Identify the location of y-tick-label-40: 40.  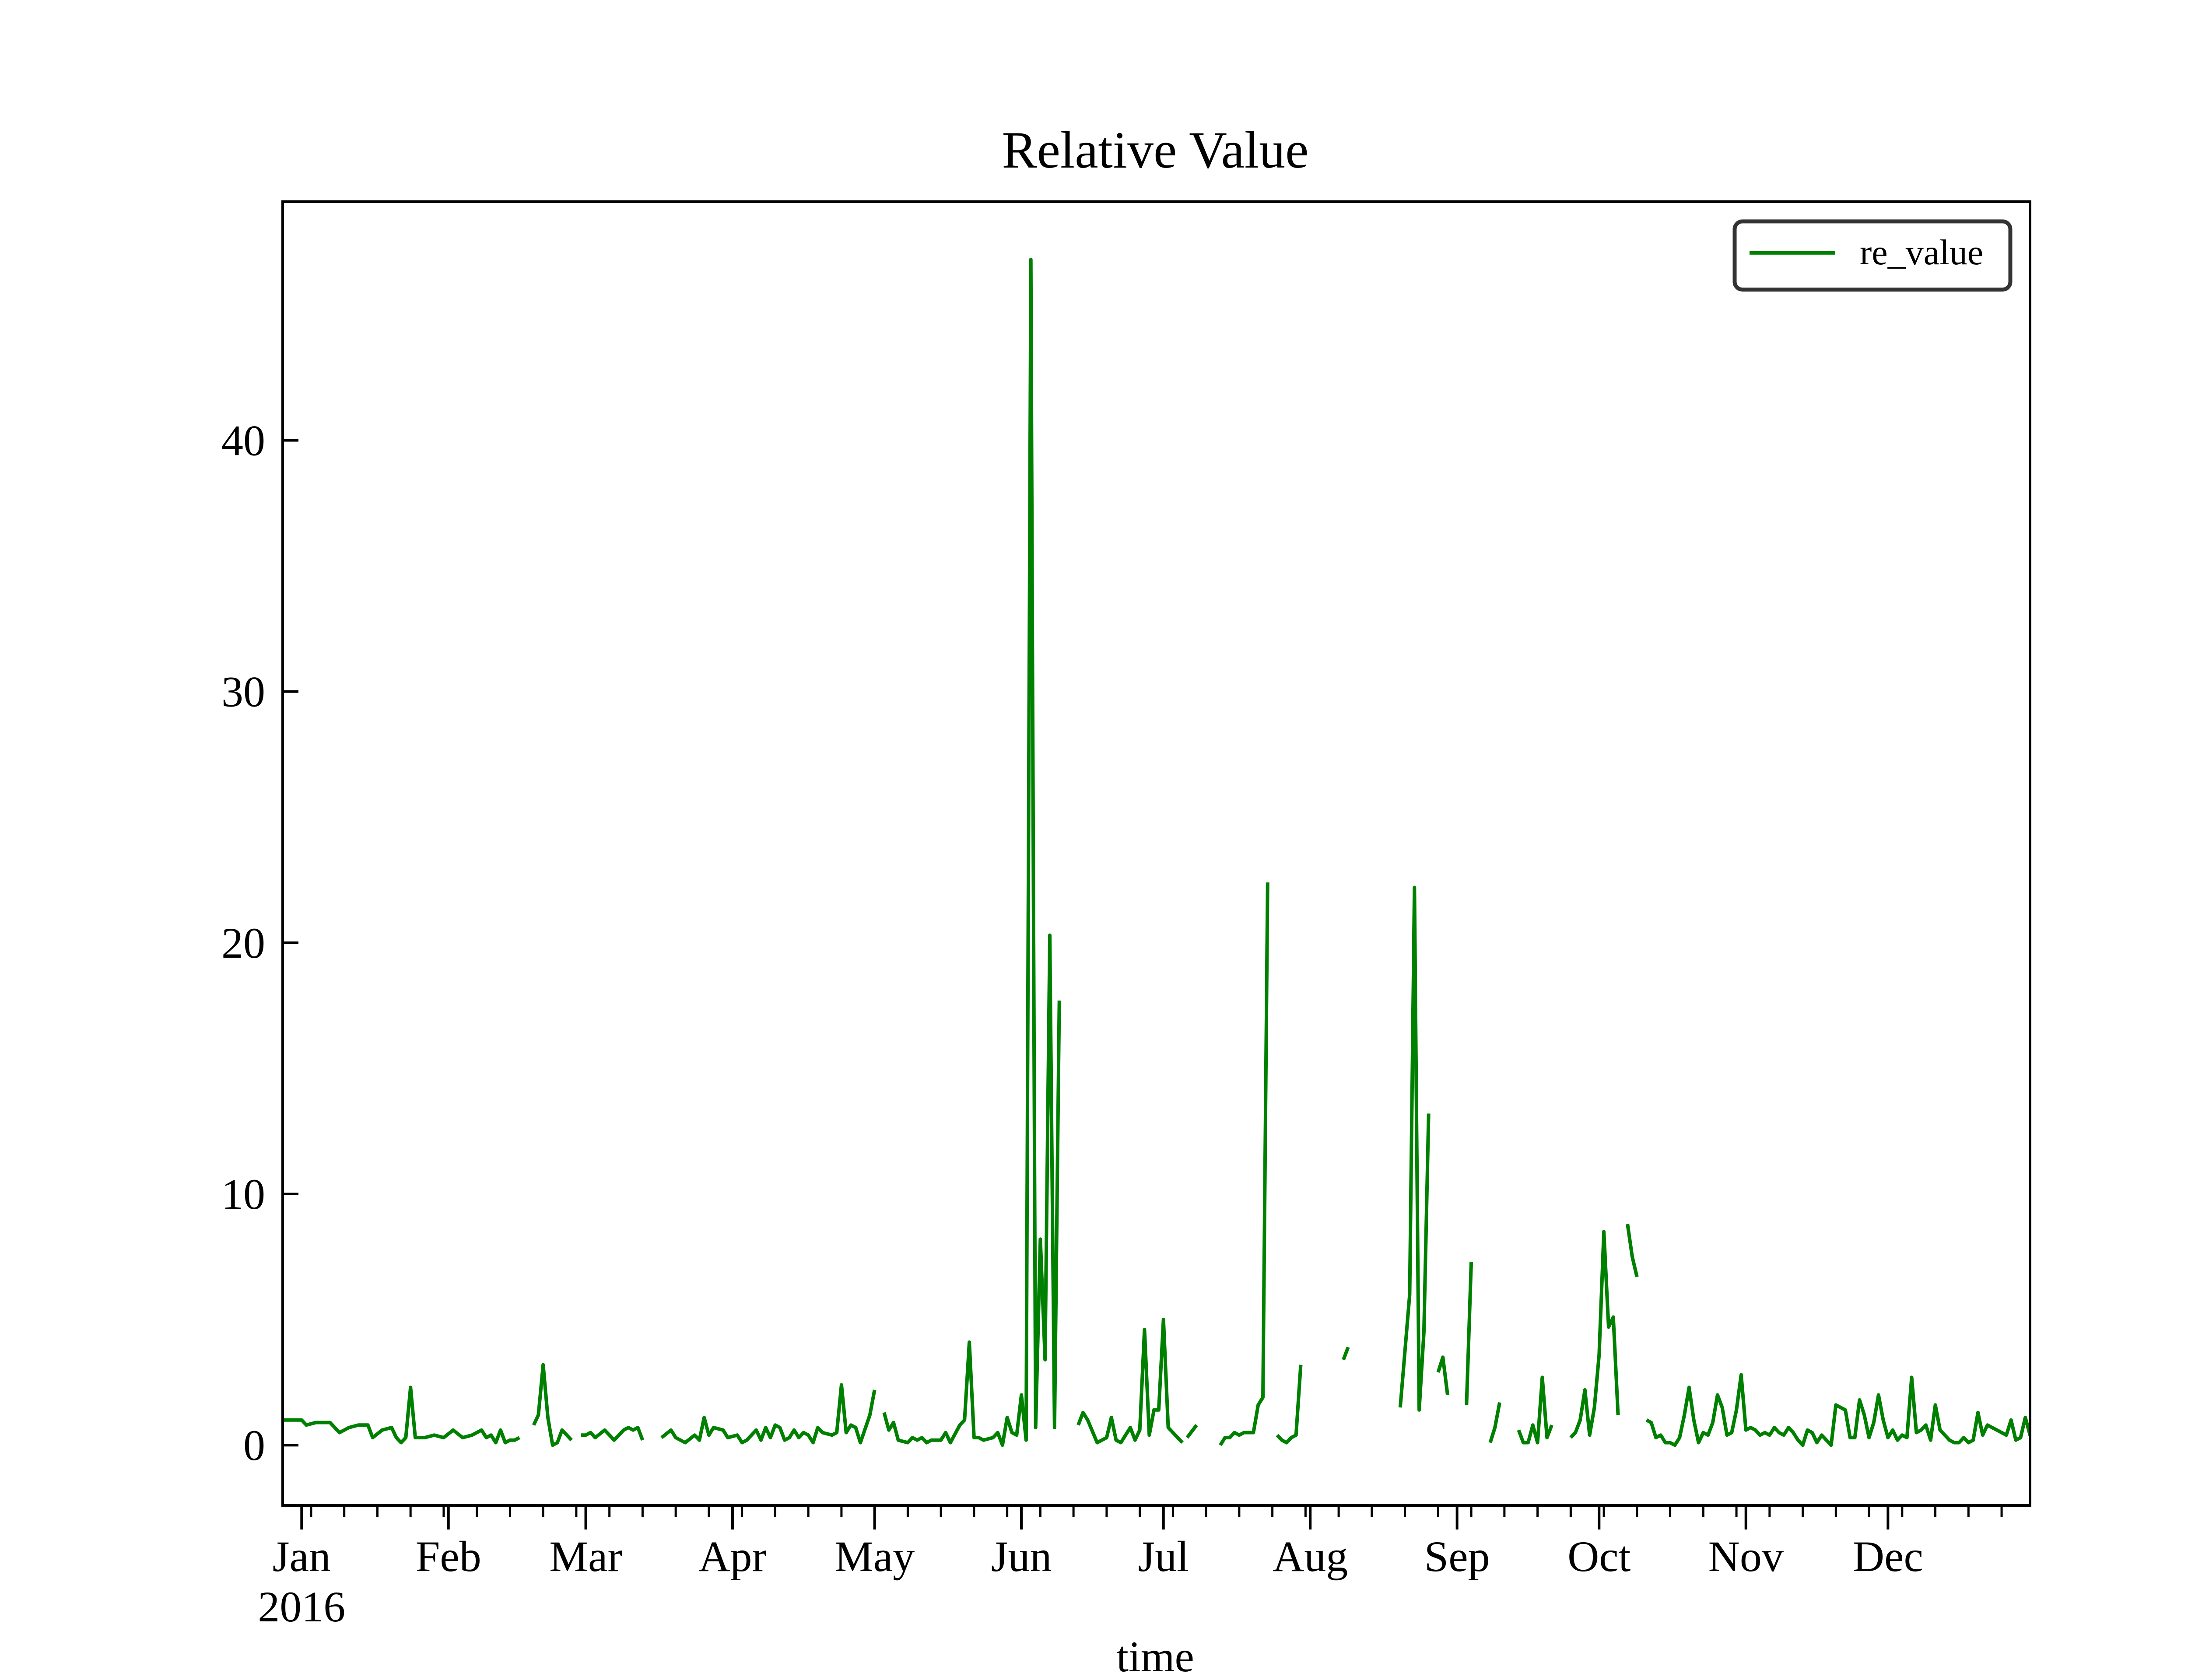
(243, 440).